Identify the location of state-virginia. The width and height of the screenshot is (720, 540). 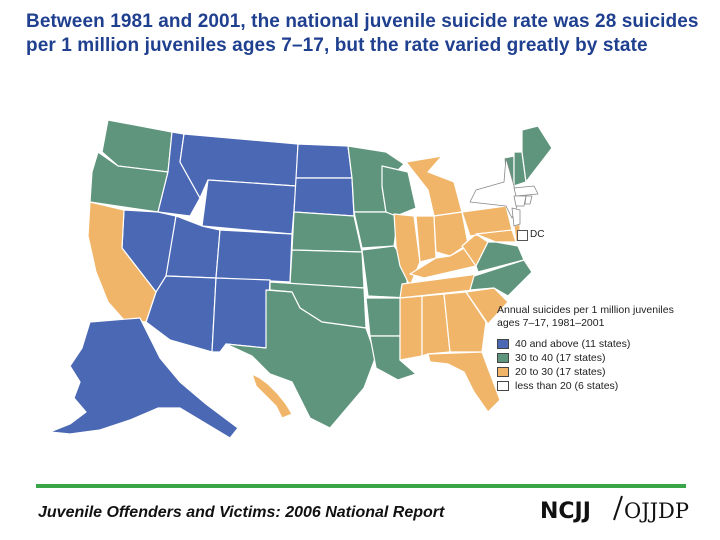
(500, 257).